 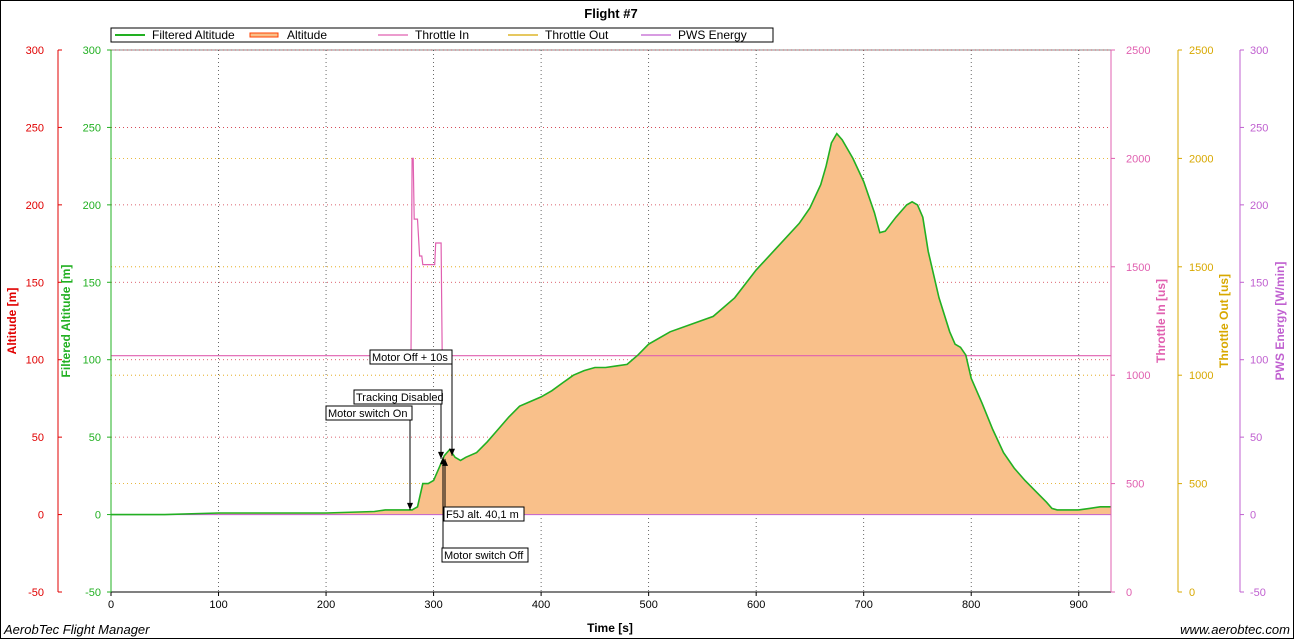 I want to click on legend-label: PWS Energy, so click(x=712, y=35).